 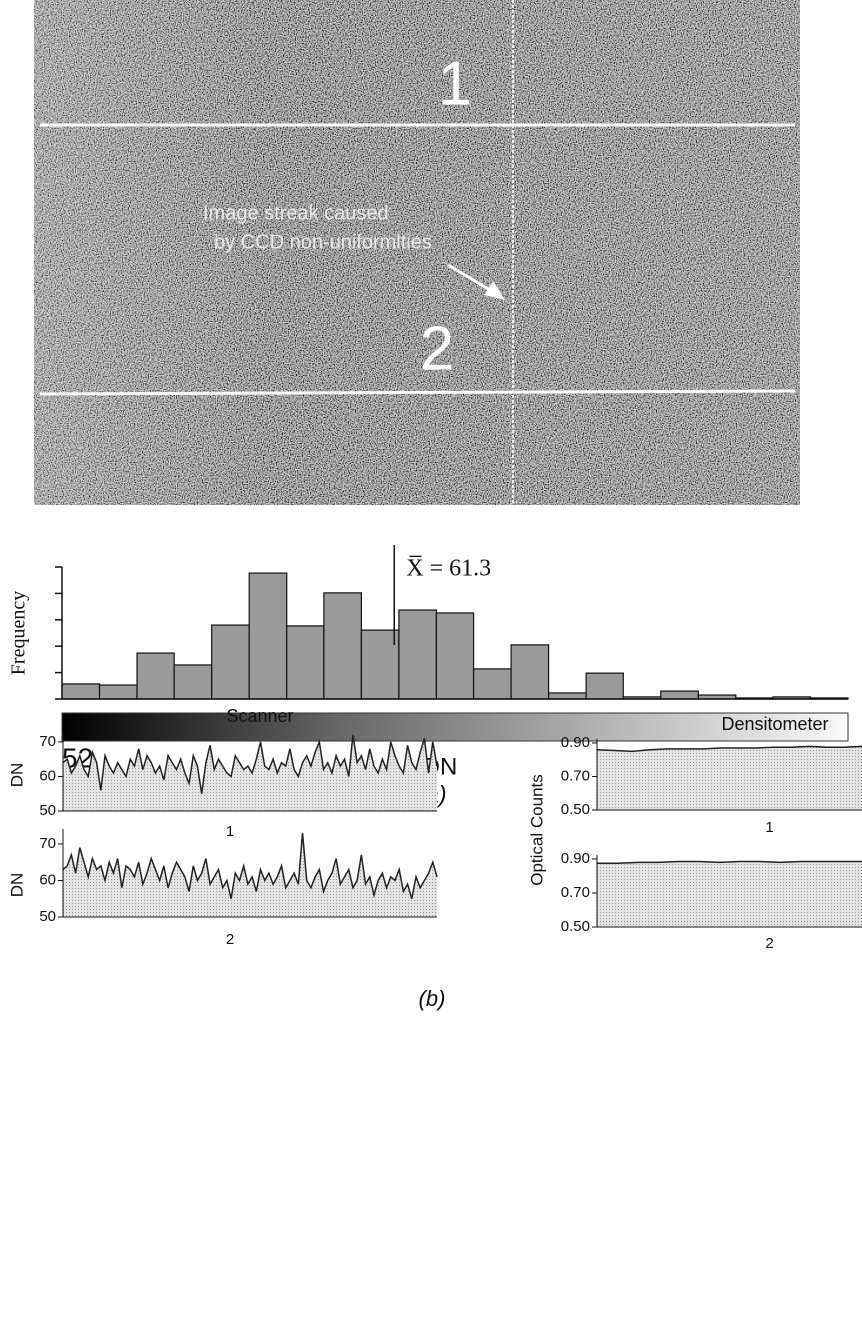 What do you see at coordinates (432, 998) in the screenshot?
I see `caption: (b)` at bounding box center [432, 998].